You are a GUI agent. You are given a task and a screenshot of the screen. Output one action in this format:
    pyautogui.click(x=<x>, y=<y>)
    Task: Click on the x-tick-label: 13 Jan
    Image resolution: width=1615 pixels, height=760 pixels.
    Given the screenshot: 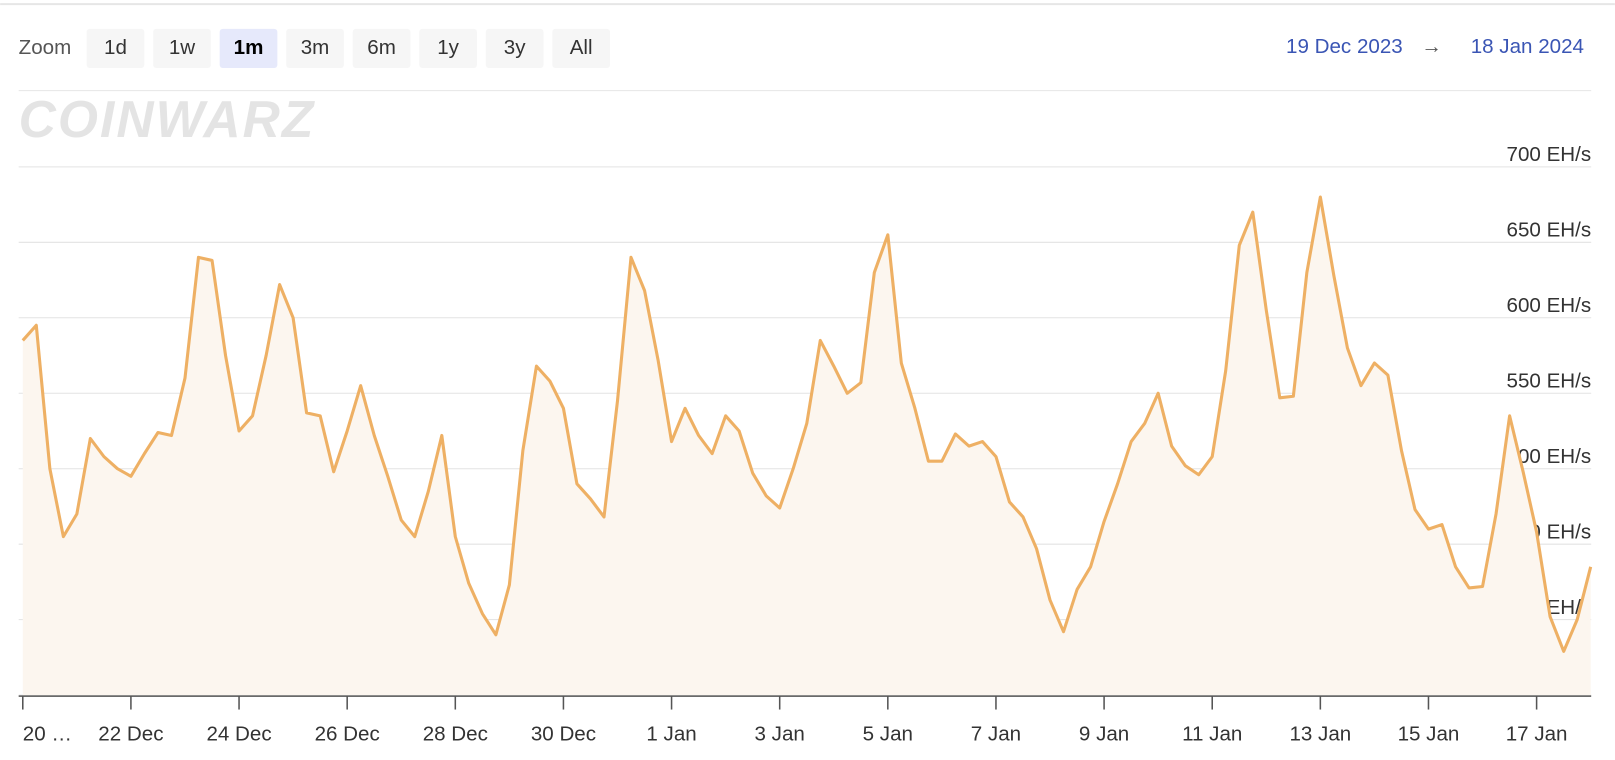 What is the action you would take?
    pyautogui.click(x=1320, y=734)
    